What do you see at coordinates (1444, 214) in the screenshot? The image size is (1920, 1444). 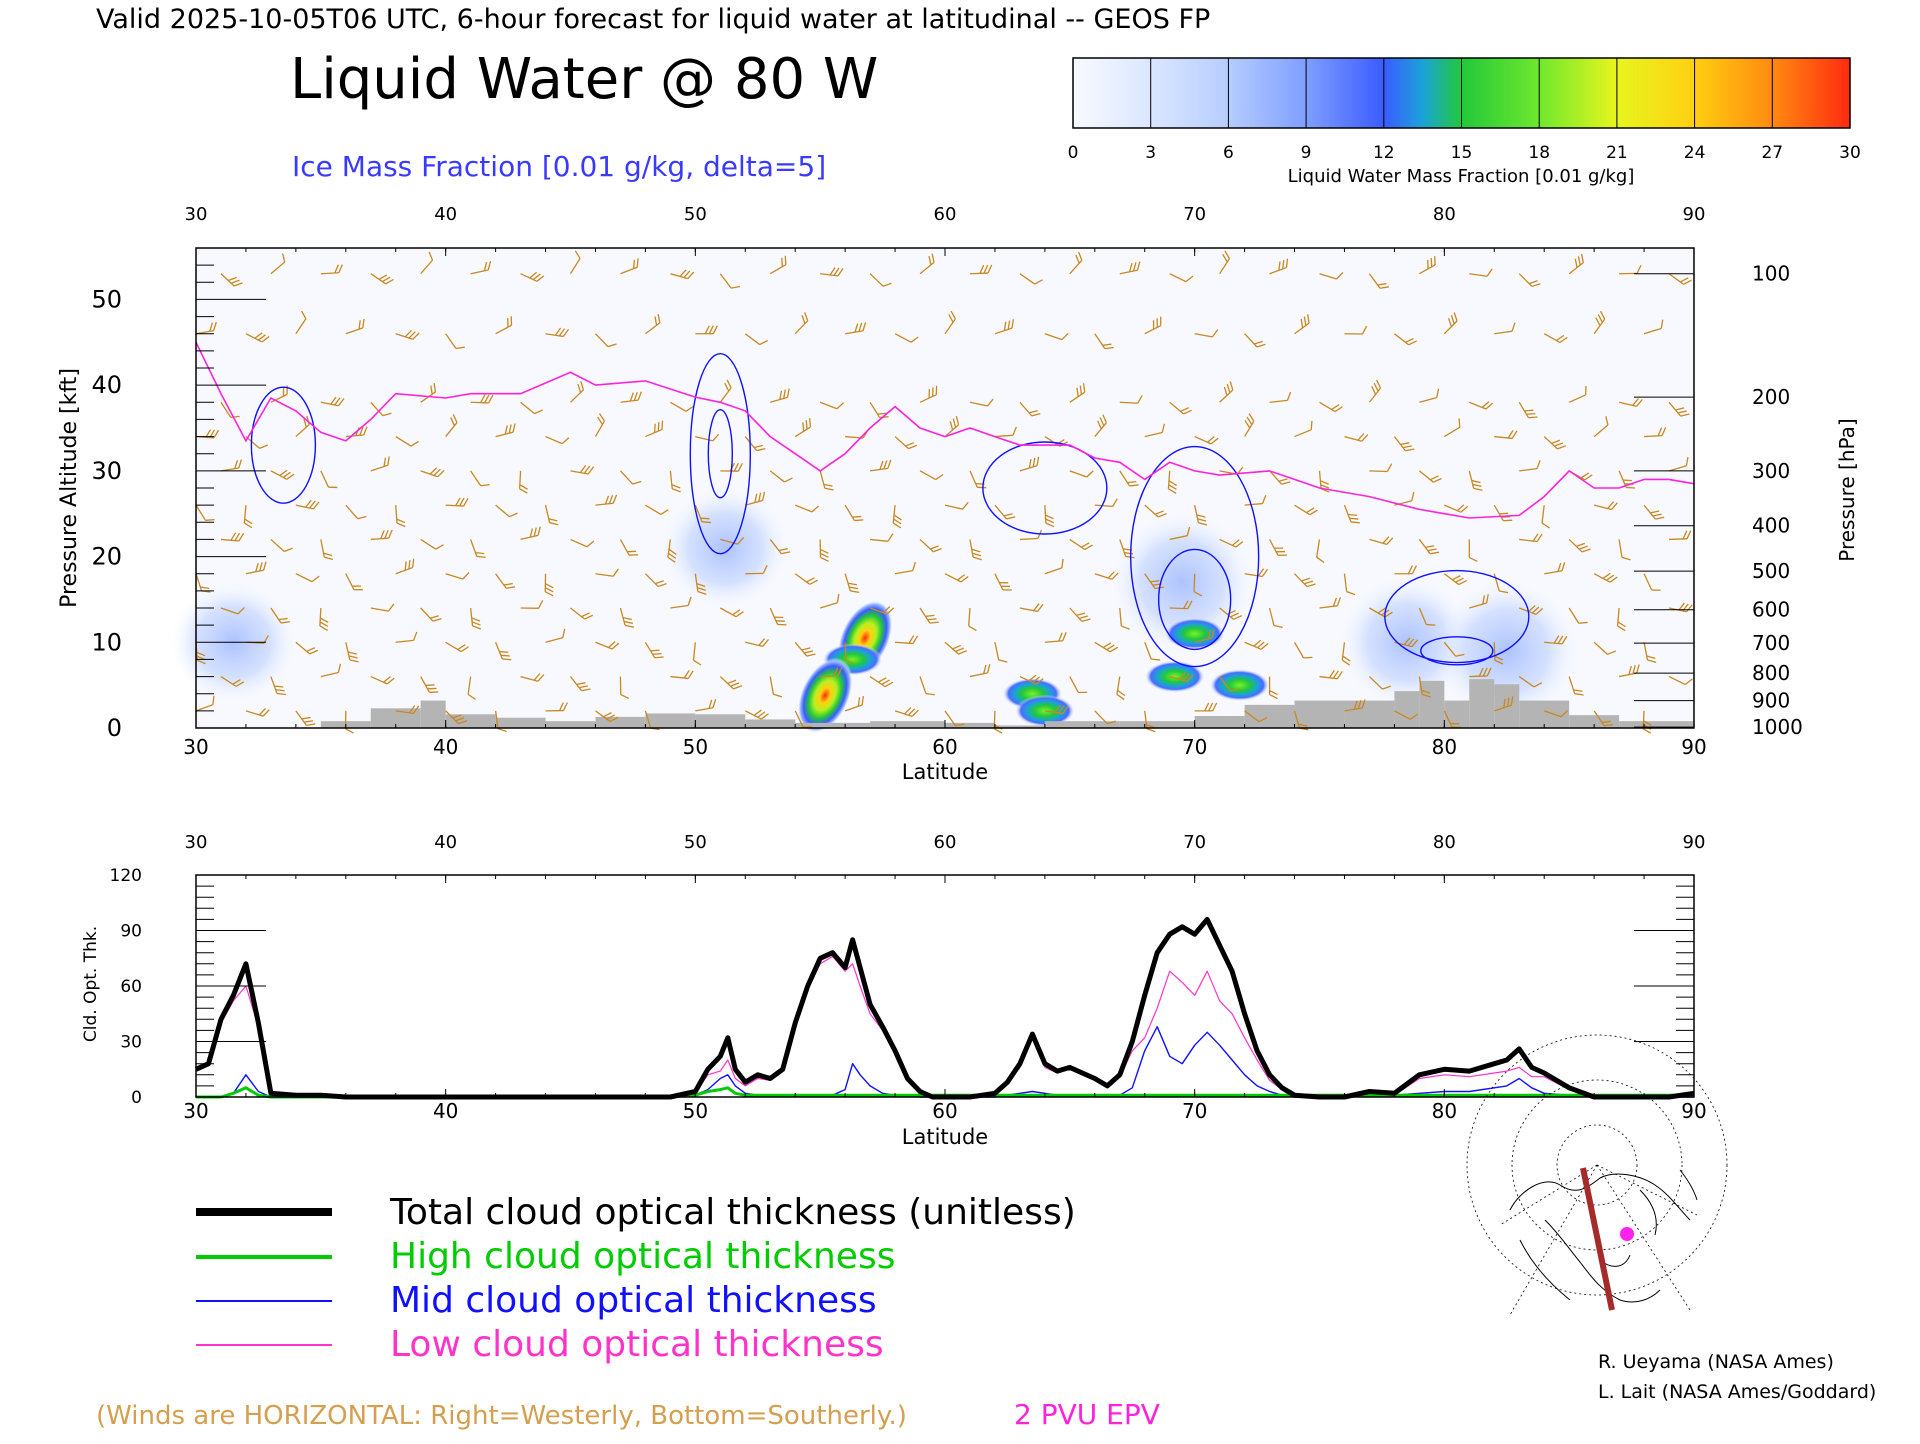 I see `x-tick-label-top: 80` at bounding box center [1444, 214].